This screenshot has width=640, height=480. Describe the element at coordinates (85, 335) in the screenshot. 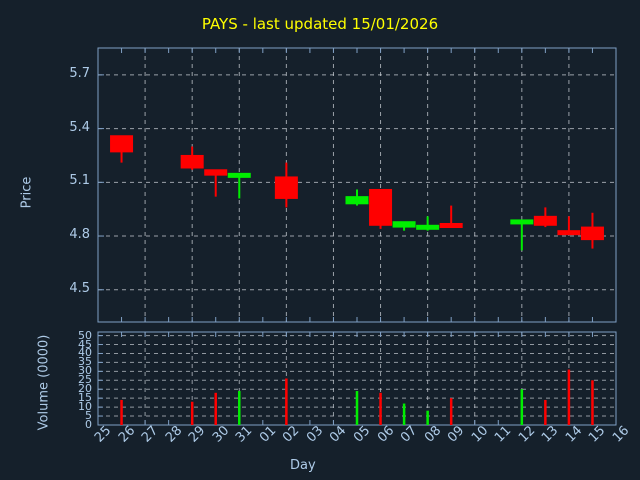

I see `volume-tick-label: 50` at that location.